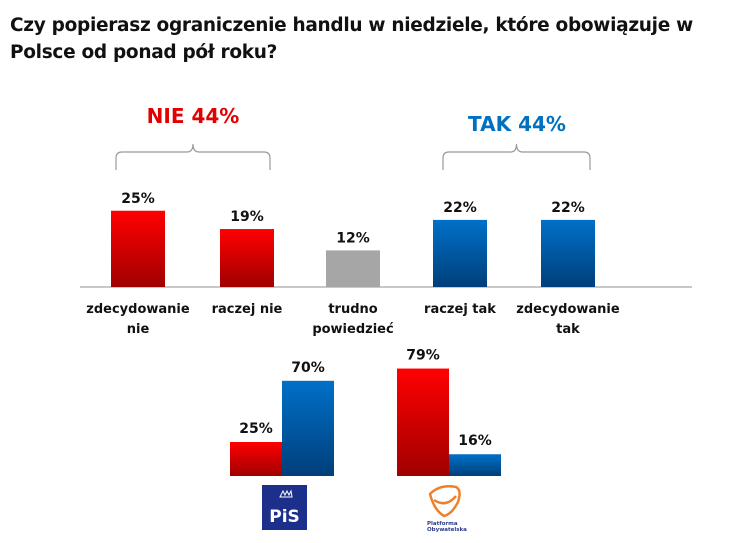  Describe the element at coordinates (442, 524) in the screenshot. I see `po-logo-text: Platforma` at that location.